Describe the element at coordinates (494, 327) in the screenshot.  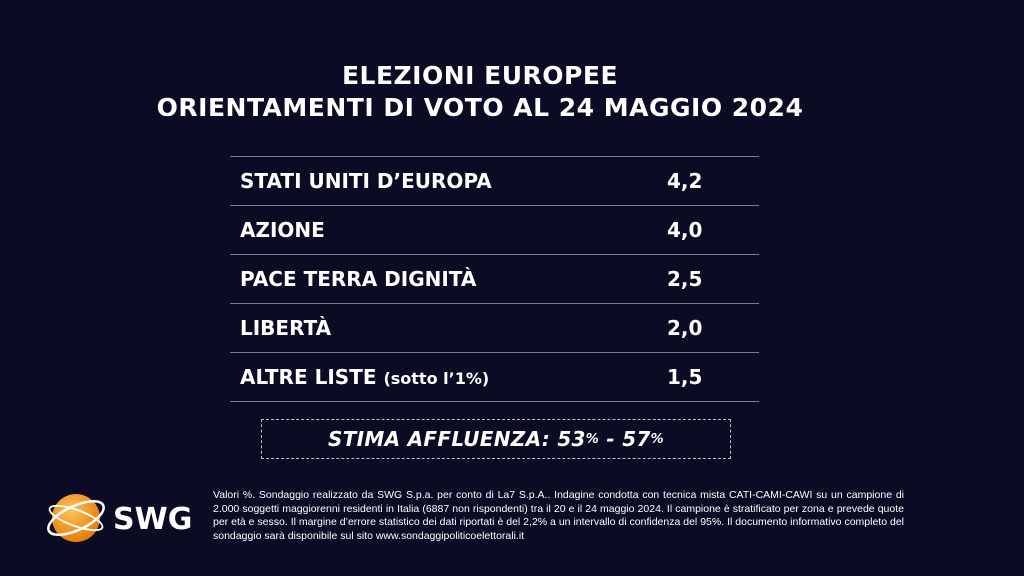
I see `table-row: LIBERTÀ 2,0` at that location.